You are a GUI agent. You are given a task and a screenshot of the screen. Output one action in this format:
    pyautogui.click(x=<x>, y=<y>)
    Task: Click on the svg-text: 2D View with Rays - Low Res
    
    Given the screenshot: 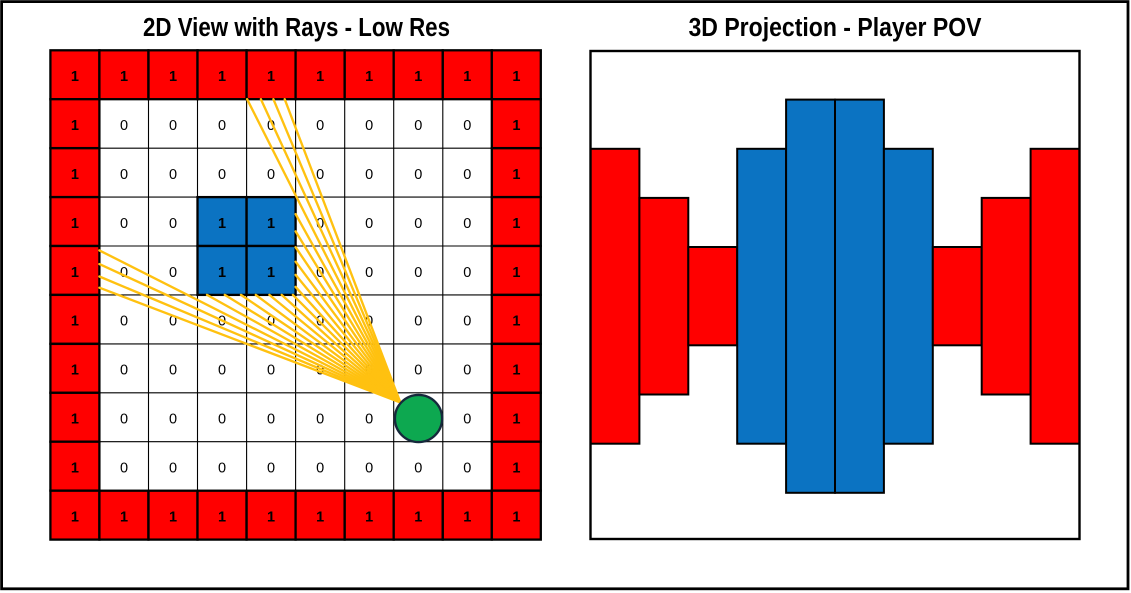 What is the action you would take?
    pyautogui.click(x=296, y=28)
    